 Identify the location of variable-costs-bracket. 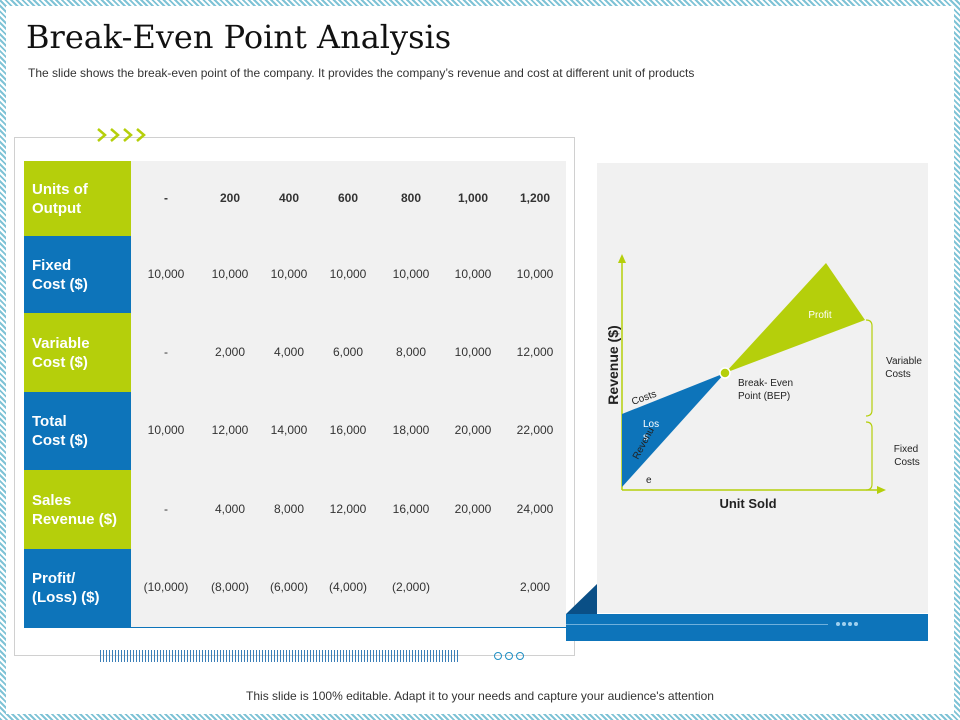
(869, 368).